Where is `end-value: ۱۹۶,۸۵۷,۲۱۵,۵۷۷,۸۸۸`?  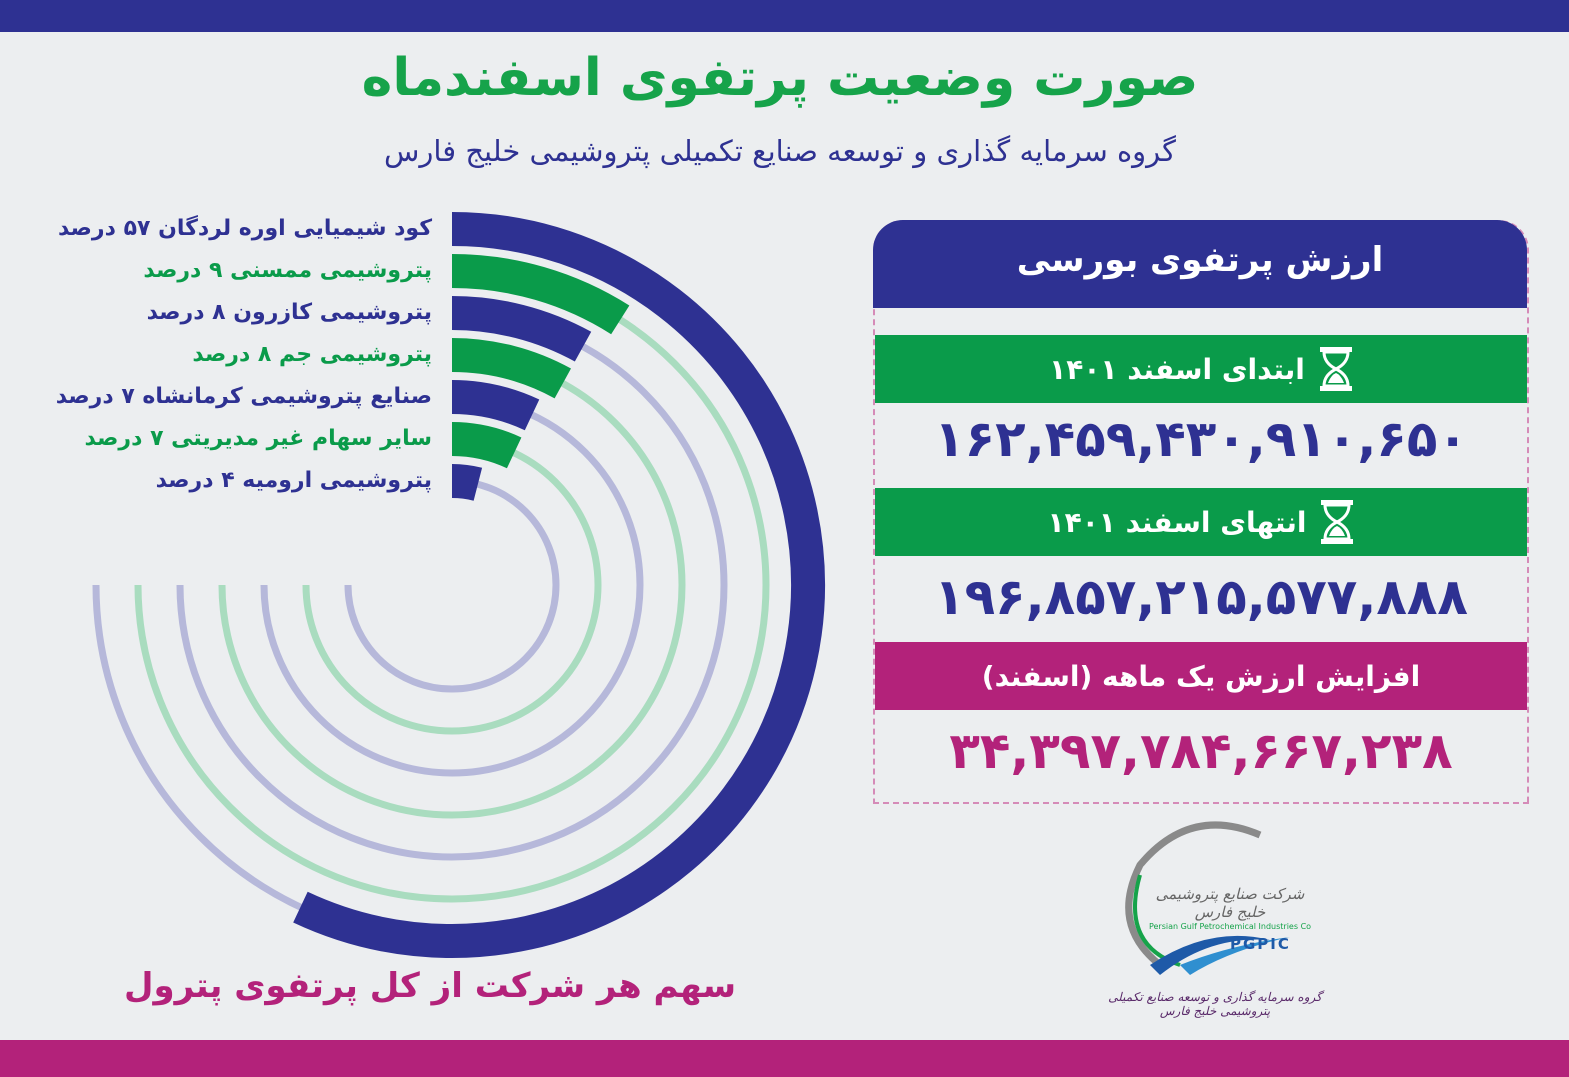 end-value: ۱۹۶,۸۵۷,۲۱۵,۵۷۷,۸۸۸ is located at coordinates (1201, 597).